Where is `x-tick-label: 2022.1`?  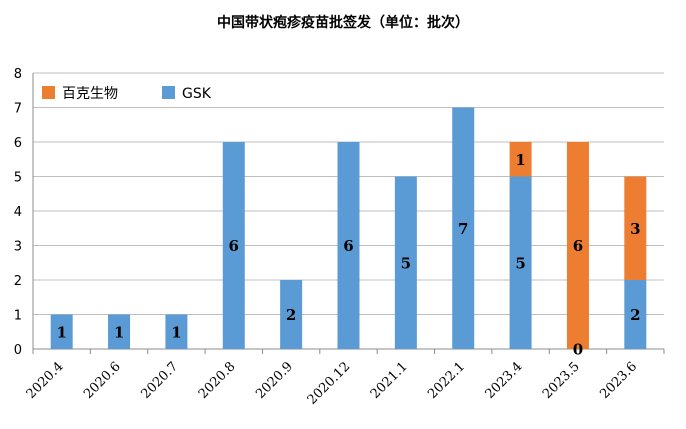
x-tick-label: 2022.1 is located at coordinates (446, 380).